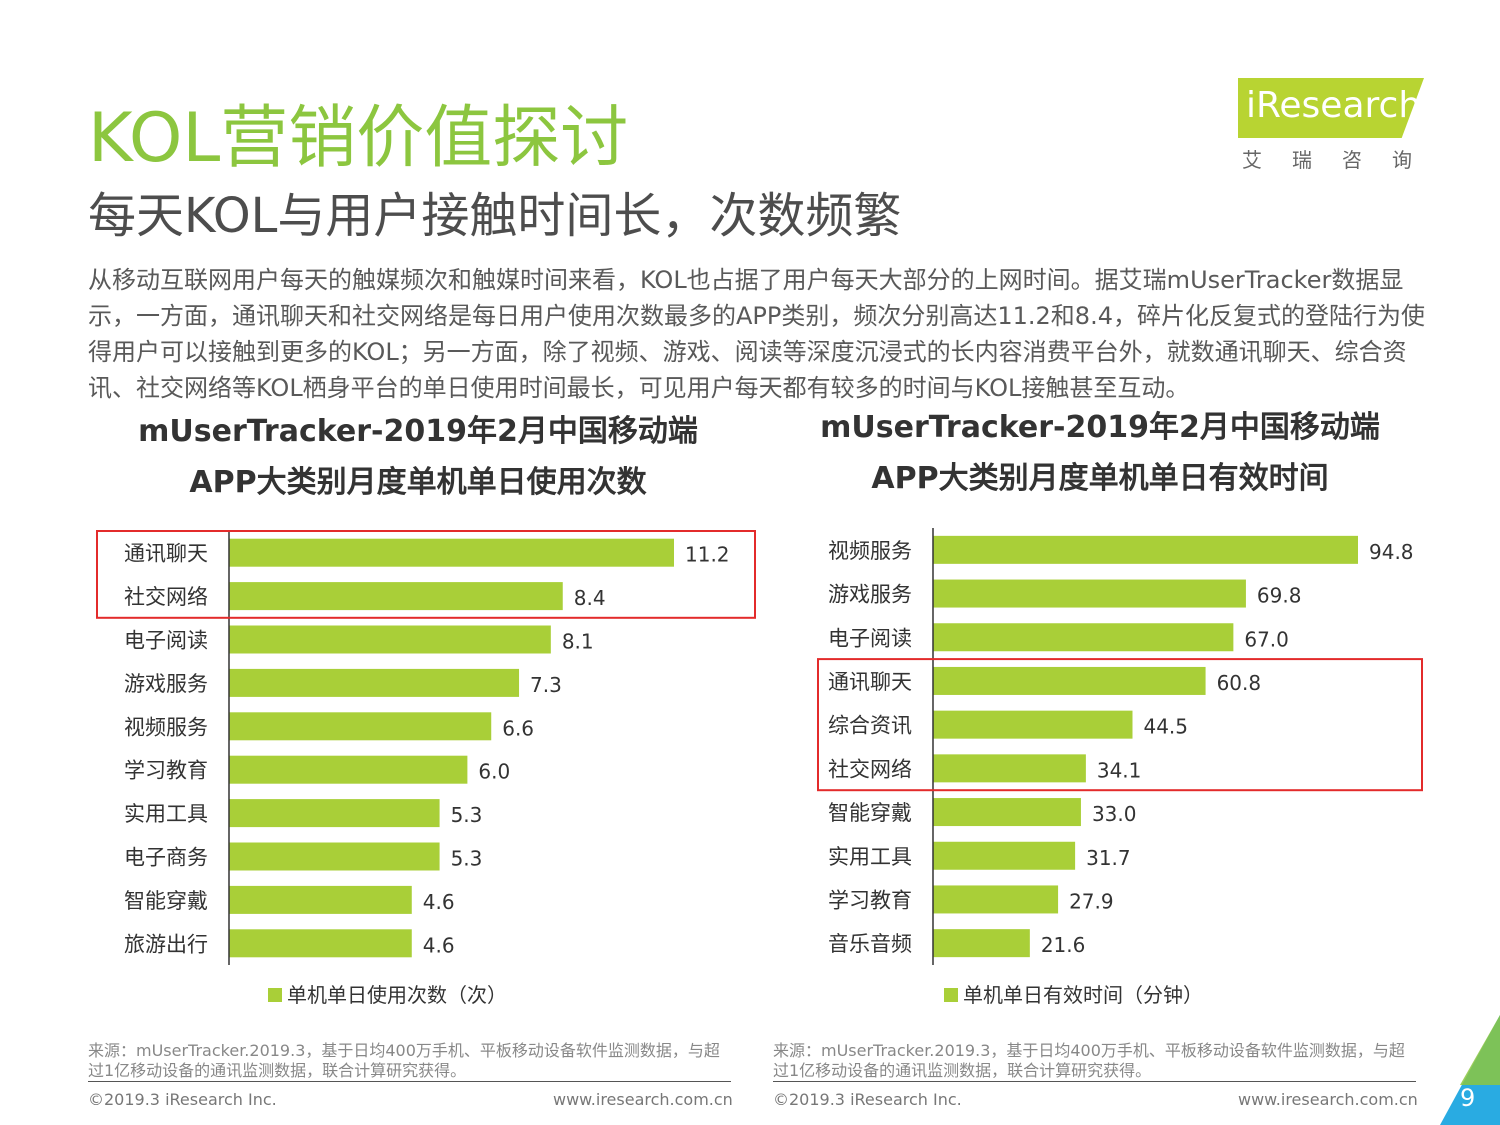 This screenshot has height=1125, width=1500. Describe the element at coordinates (870, 638) in the screenshot. I see `chart-2-category-label: 电子阅读` at that location.